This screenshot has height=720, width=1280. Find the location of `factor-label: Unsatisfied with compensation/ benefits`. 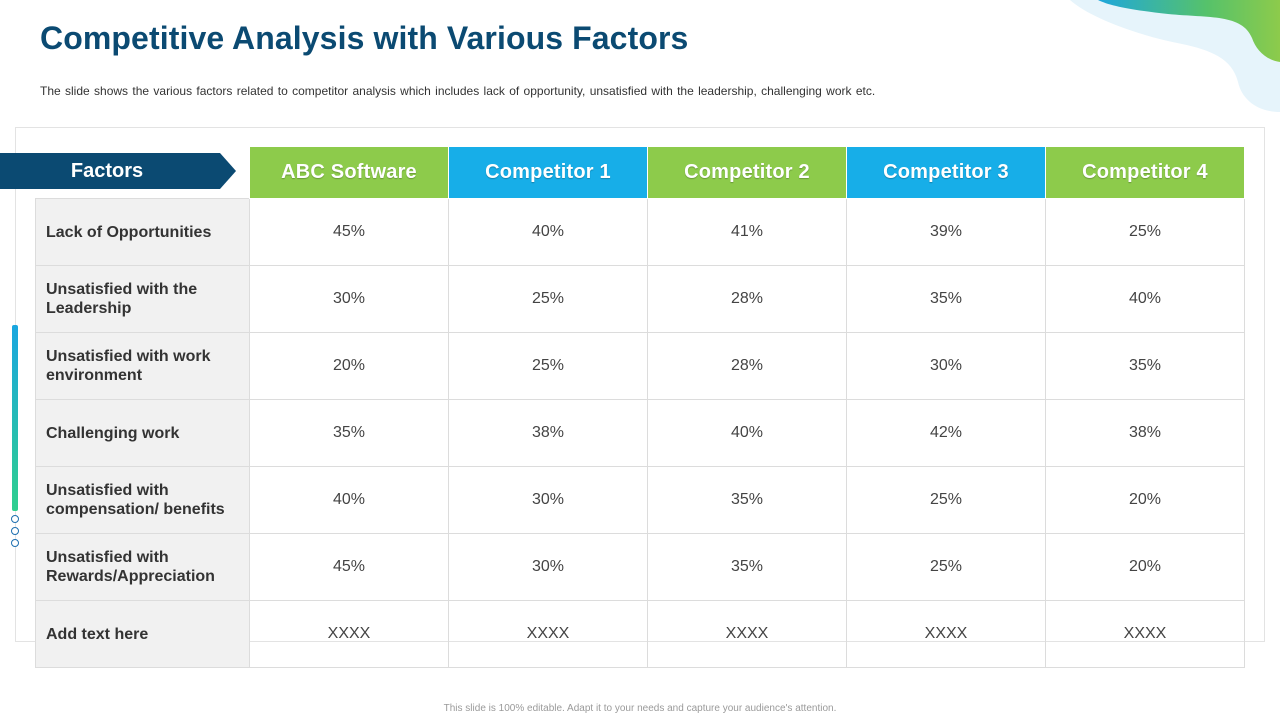

factor-label: Unsatisfied with compensation/ benefits is located at coordinates (142, 500).